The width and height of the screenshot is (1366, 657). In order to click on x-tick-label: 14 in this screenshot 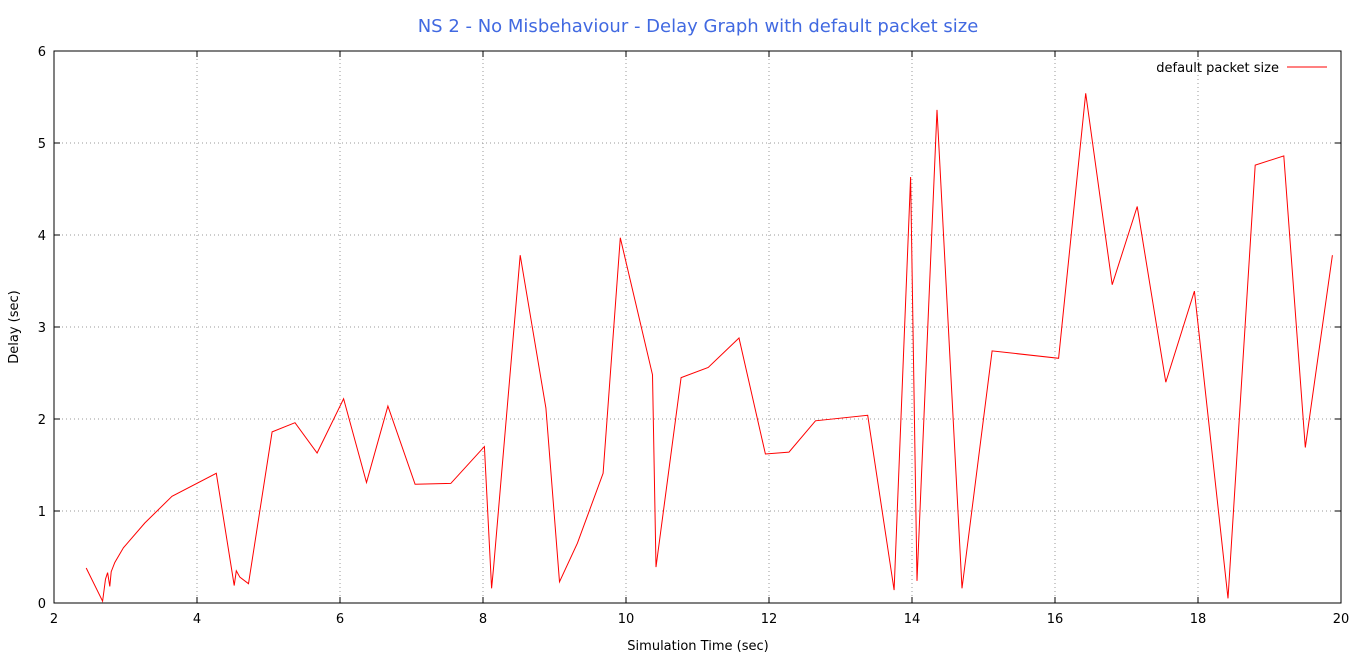, I will do `click(912, 619)`.